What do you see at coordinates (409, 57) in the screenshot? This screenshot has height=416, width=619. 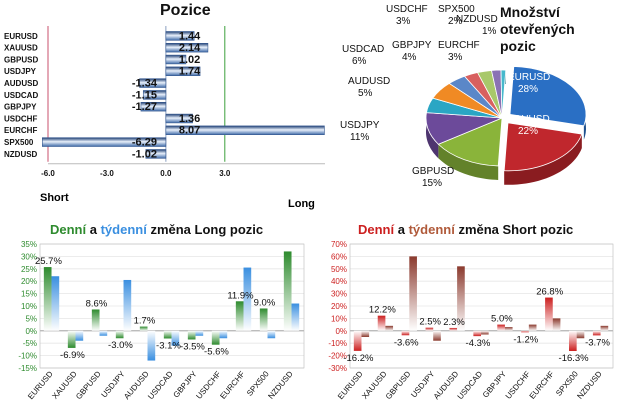 I see `pie-label-value: 4%` at bounding box center [409, 57].